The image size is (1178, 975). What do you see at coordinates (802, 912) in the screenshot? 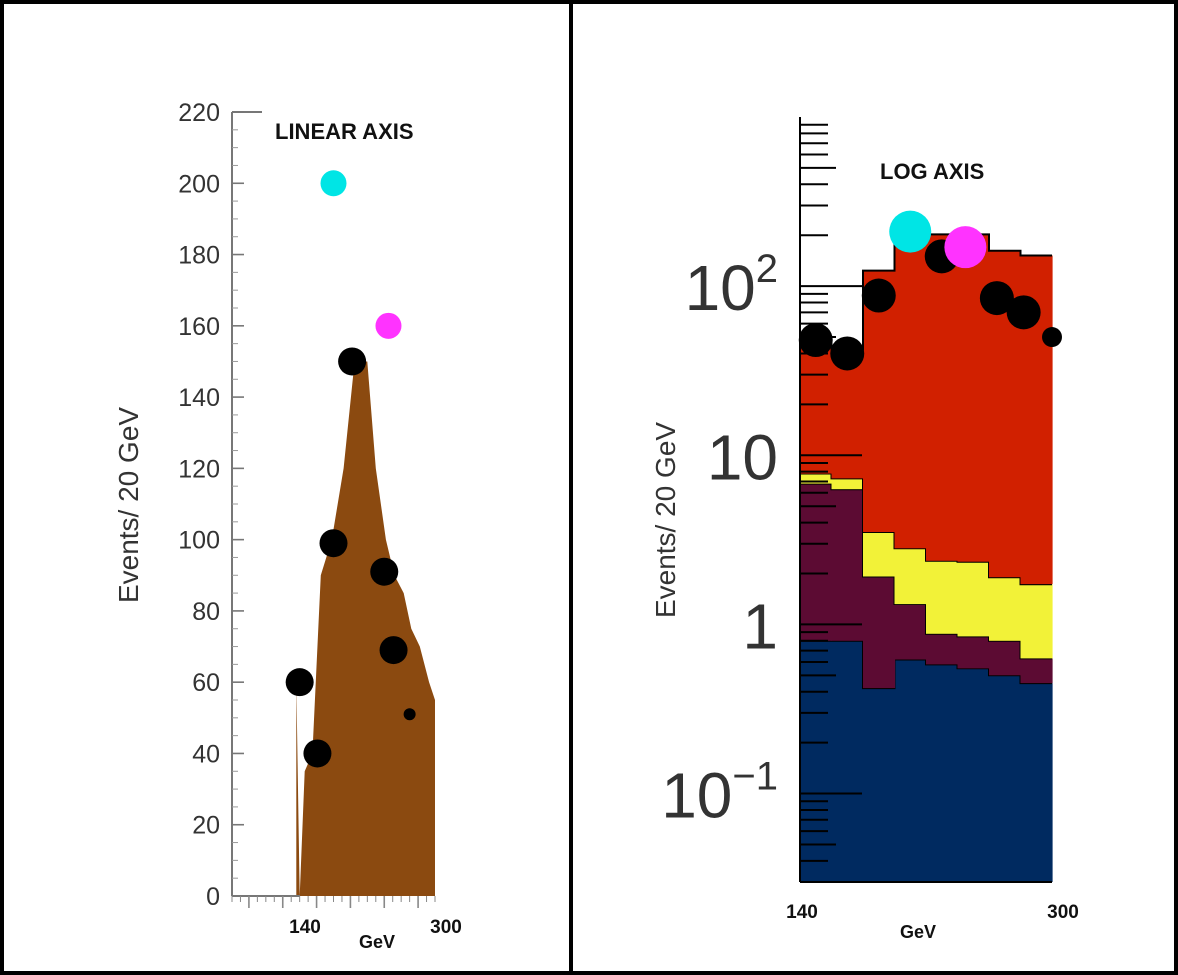
I see `log-x-tick-label-140: 140` at bounding box center [802, 912].